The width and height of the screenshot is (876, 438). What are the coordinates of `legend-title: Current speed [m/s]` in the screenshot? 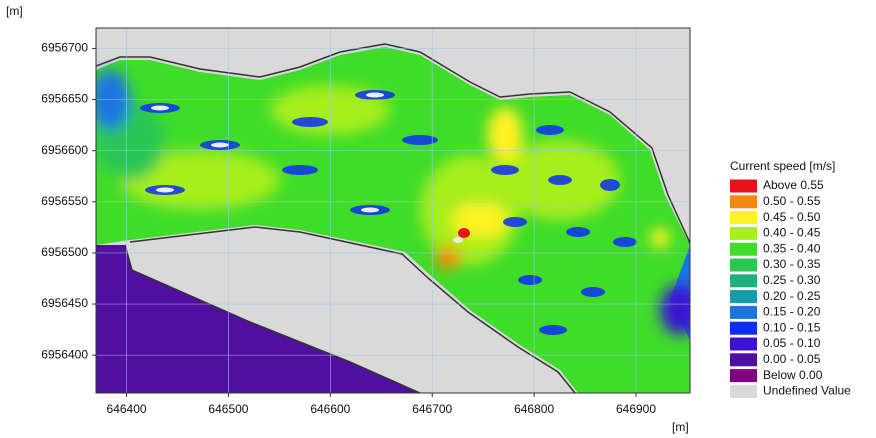 It's located at (782, 166).